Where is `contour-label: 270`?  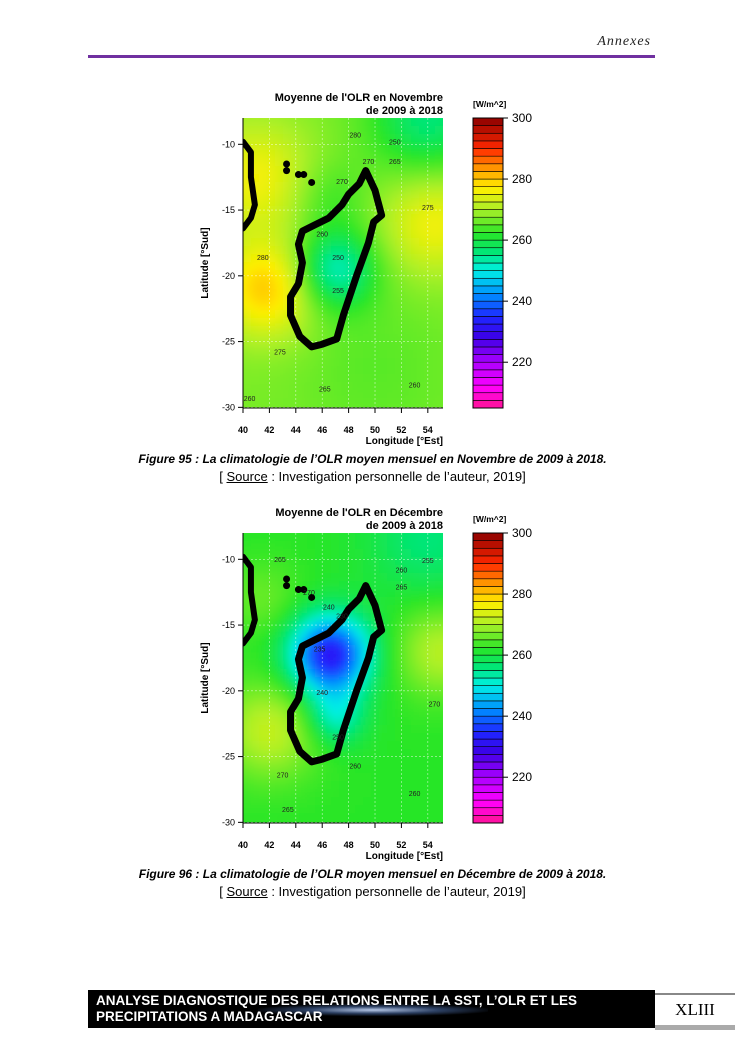
contour-label: 270 is located at coordinates (435, 705).